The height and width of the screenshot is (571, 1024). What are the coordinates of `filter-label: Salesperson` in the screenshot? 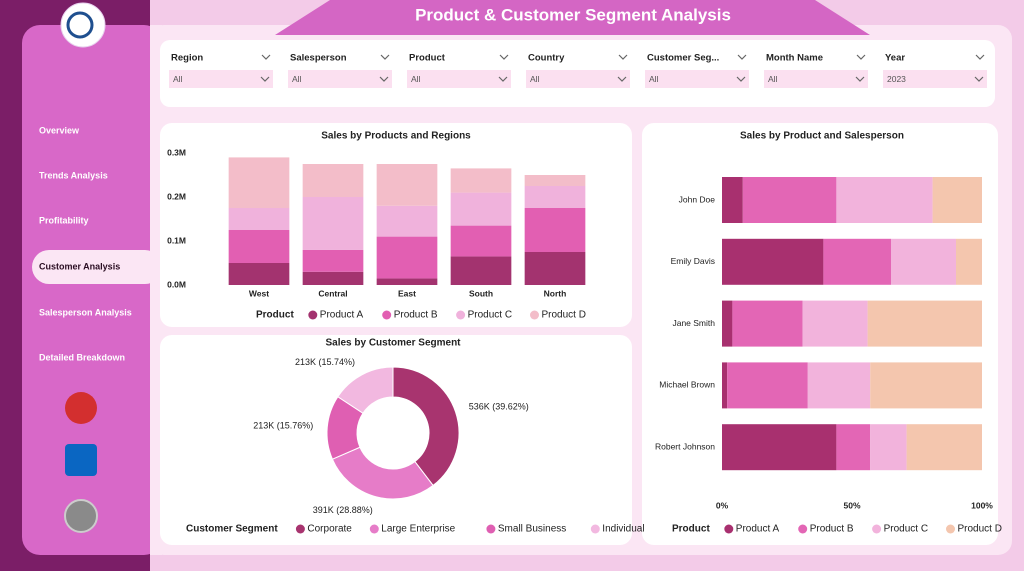 It's located at (318, 58).